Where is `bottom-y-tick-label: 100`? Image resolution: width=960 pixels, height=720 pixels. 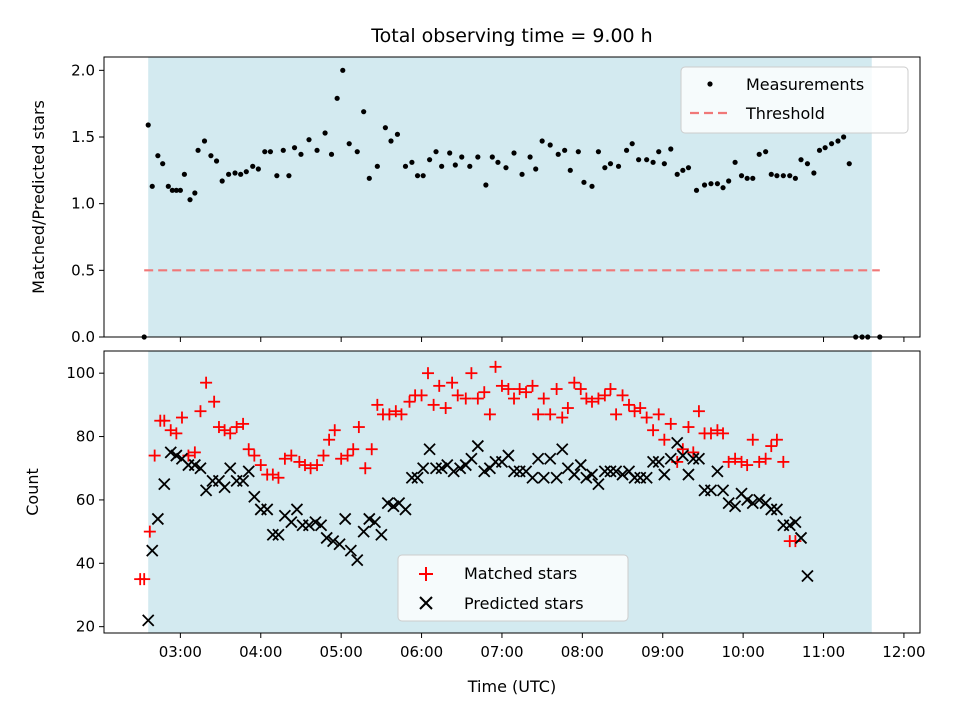 bottom-y-tick-label: 100 is located at coordinates (80, 373).